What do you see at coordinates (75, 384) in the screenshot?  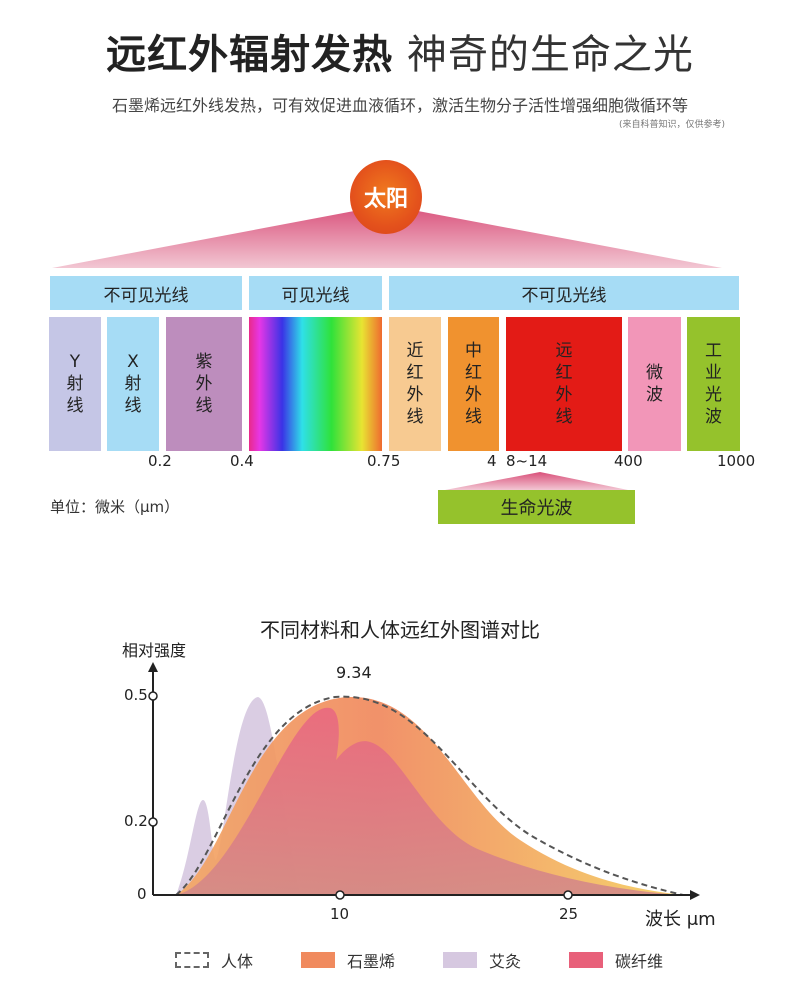 I see `segment-gamma-ray: Y射线` at bounding box center [75, 384].